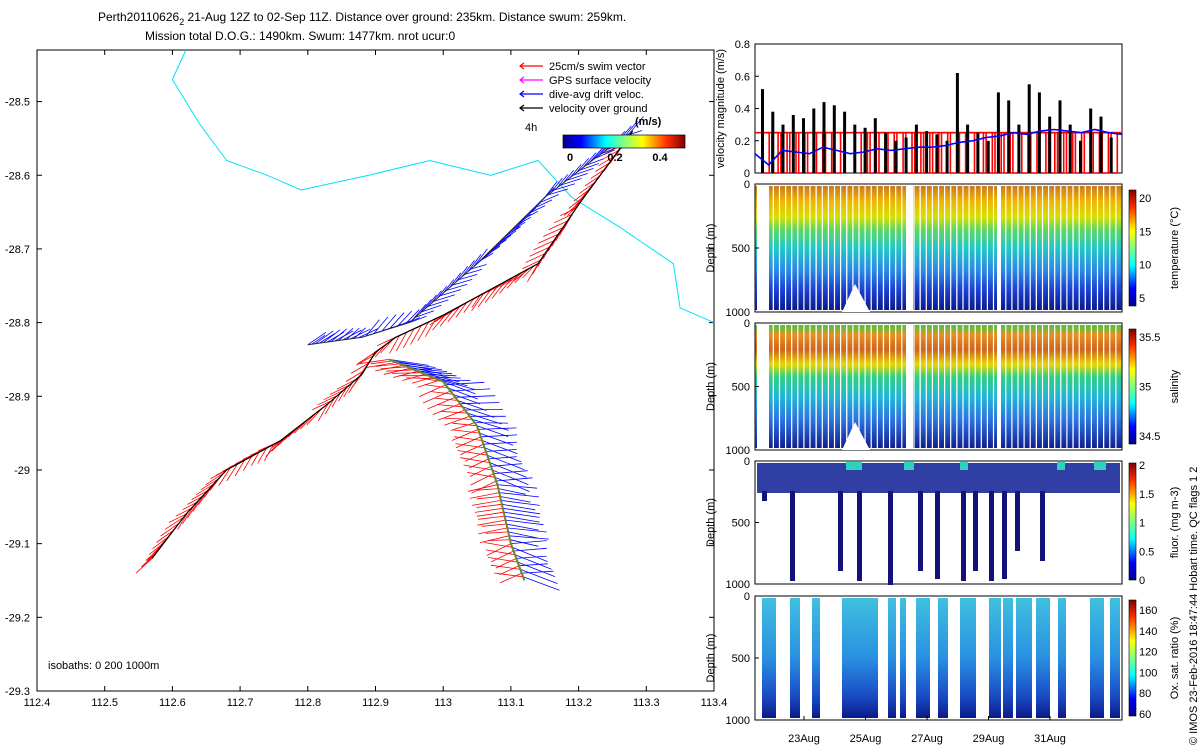 The image size is (1200, 750). What do you see at coordinates (443, 703) in the screenshot?
I see `map-xtick-label: 113` at bounding box center [443, 703].